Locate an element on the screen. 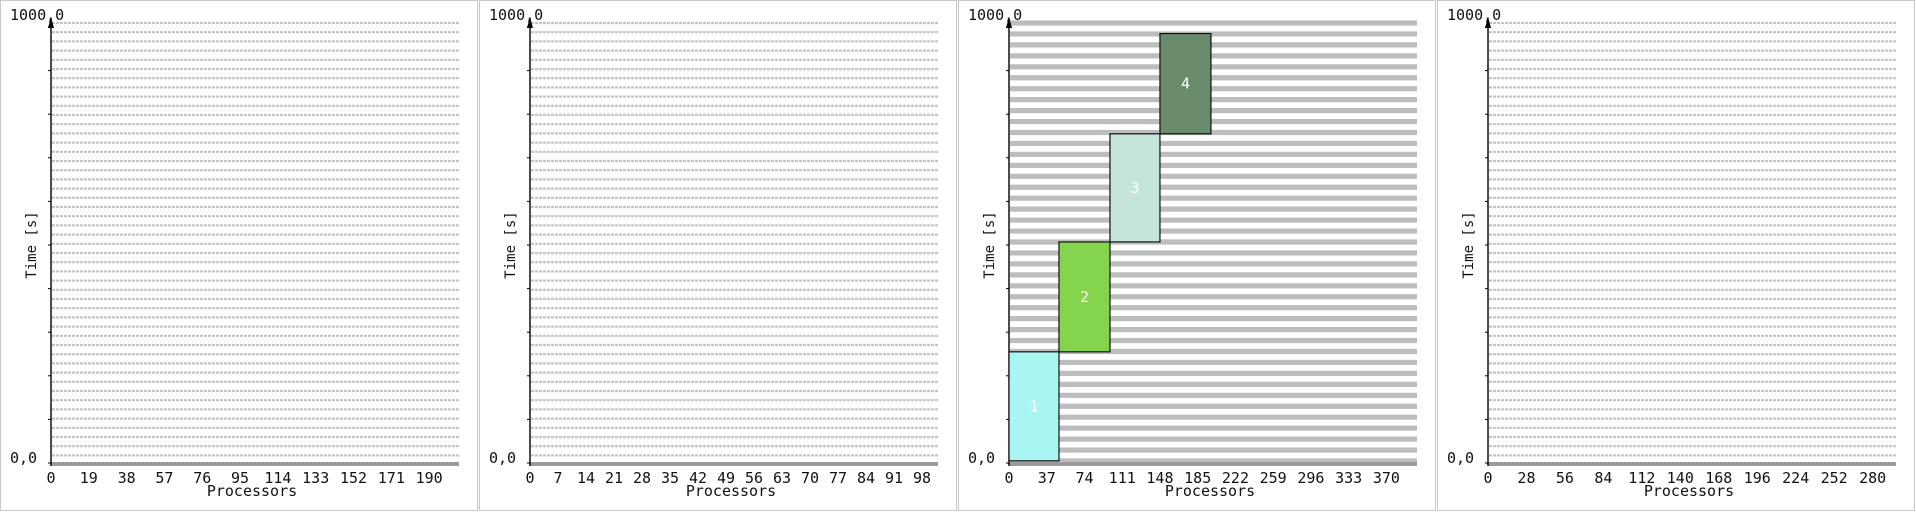  x-tick-label: 114 is located at coordinates (277, 478).